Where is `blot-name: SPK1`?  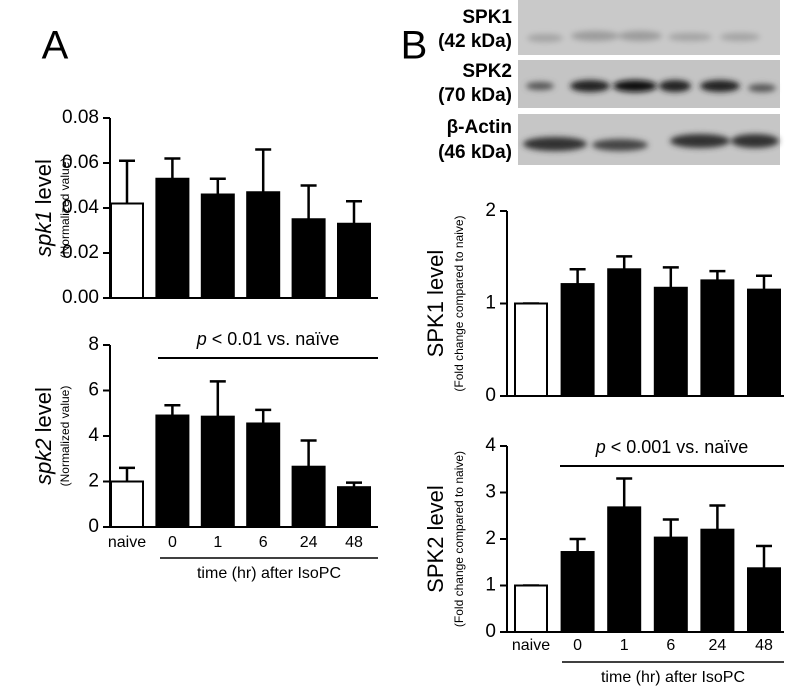 blot-name: SPK1 is located at coordinates (487, 17).